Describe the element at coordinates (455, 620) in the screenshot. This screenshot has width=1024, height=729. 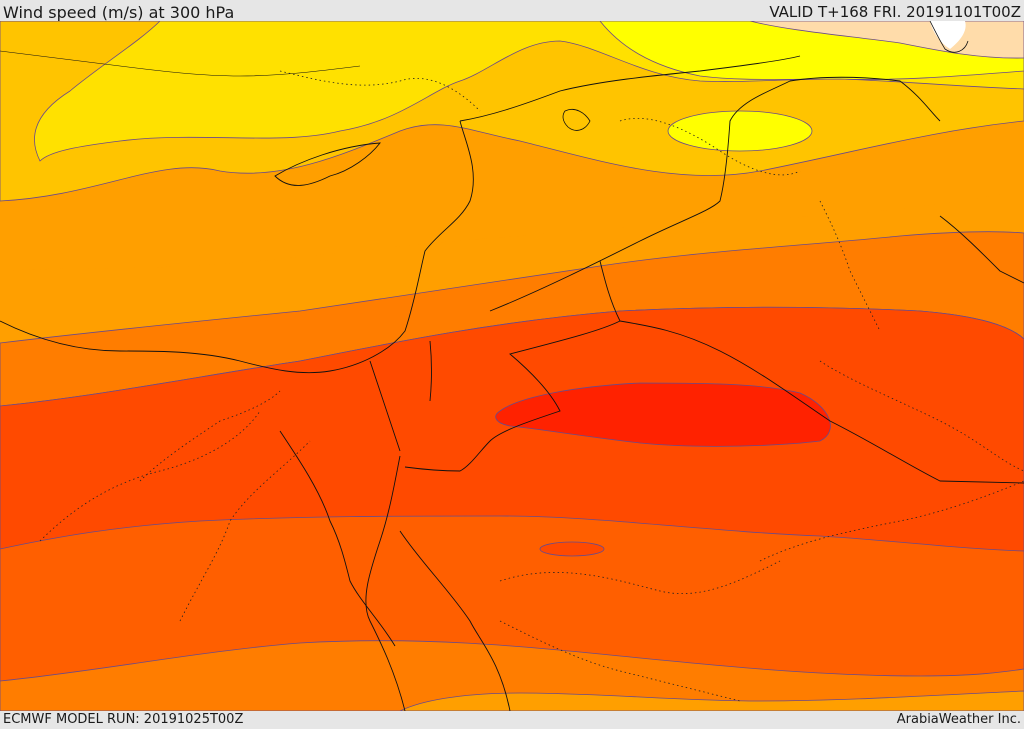
I see `coastline-red-sea-east` at that location.